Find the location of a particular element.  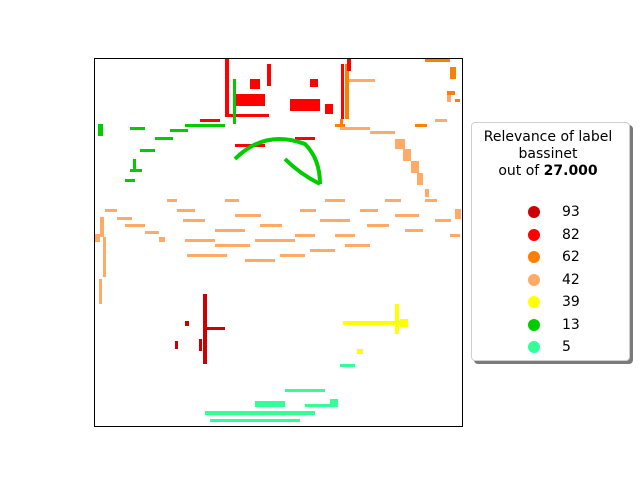

legend-item-label: 13 is located at coordinates (571, 324).